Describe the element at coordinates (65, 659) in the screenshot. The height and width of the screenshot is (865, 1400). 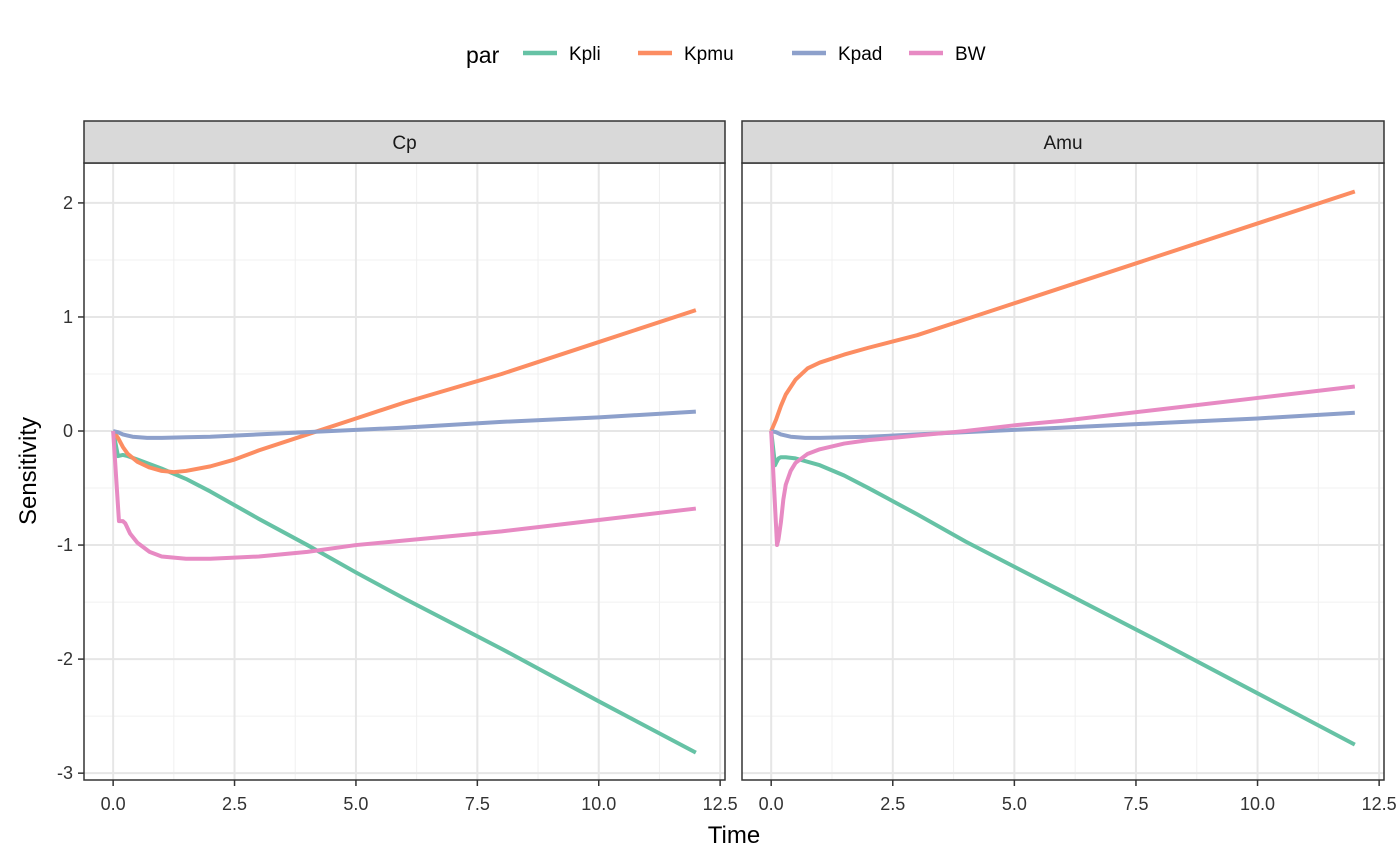
I see `y-tick-label: -2` at that location.